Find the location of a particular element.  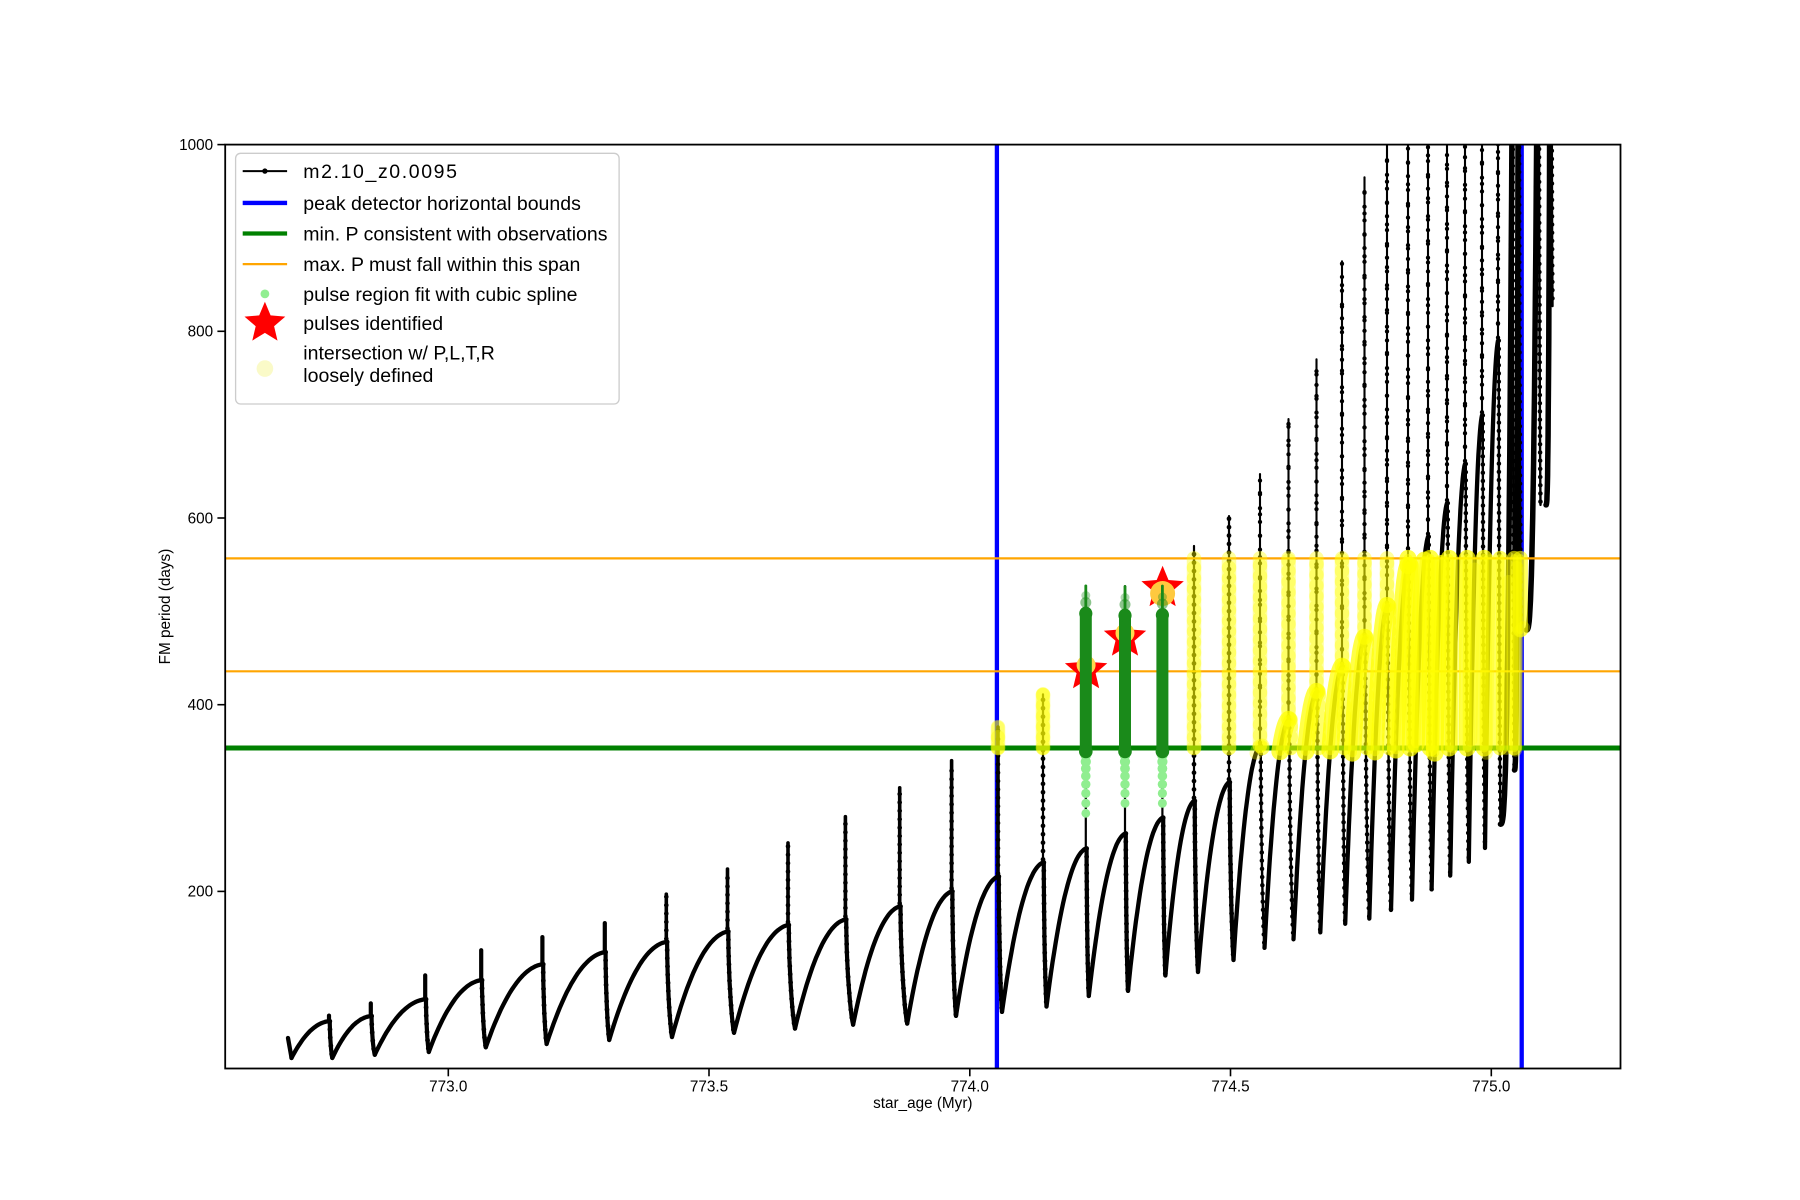

svg-text:min. P consistent with observa: min. P consistent with observations is located at coordinates (455, 234).